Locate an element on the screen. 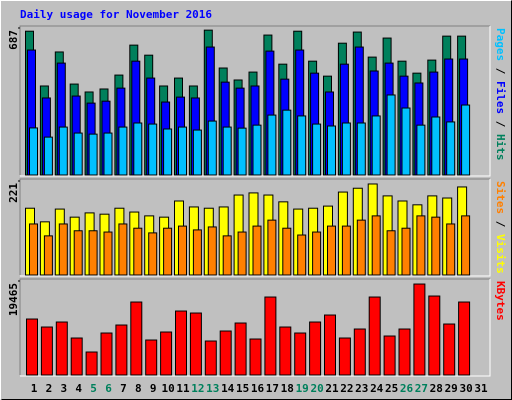  chart-title: Daily usage for November 2016 is located at coordinates (116, 14).